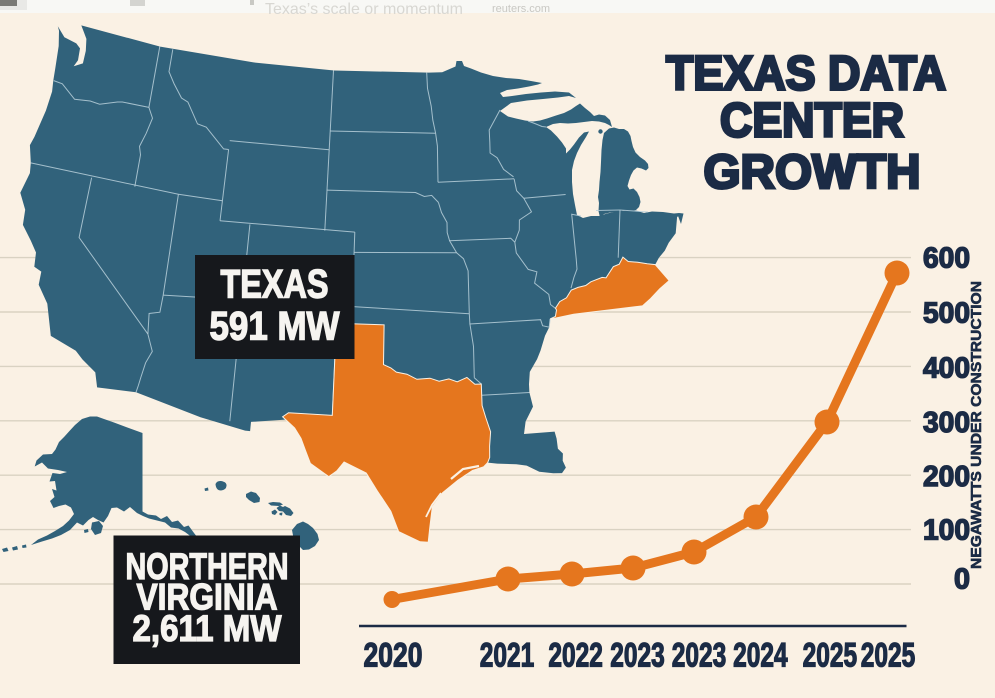 Image resolution: width=995 pixels, height=698 pixels. Describe the element at coordinates (393, 656) in the screenshot. I see `svg-text: 2020` at that location.